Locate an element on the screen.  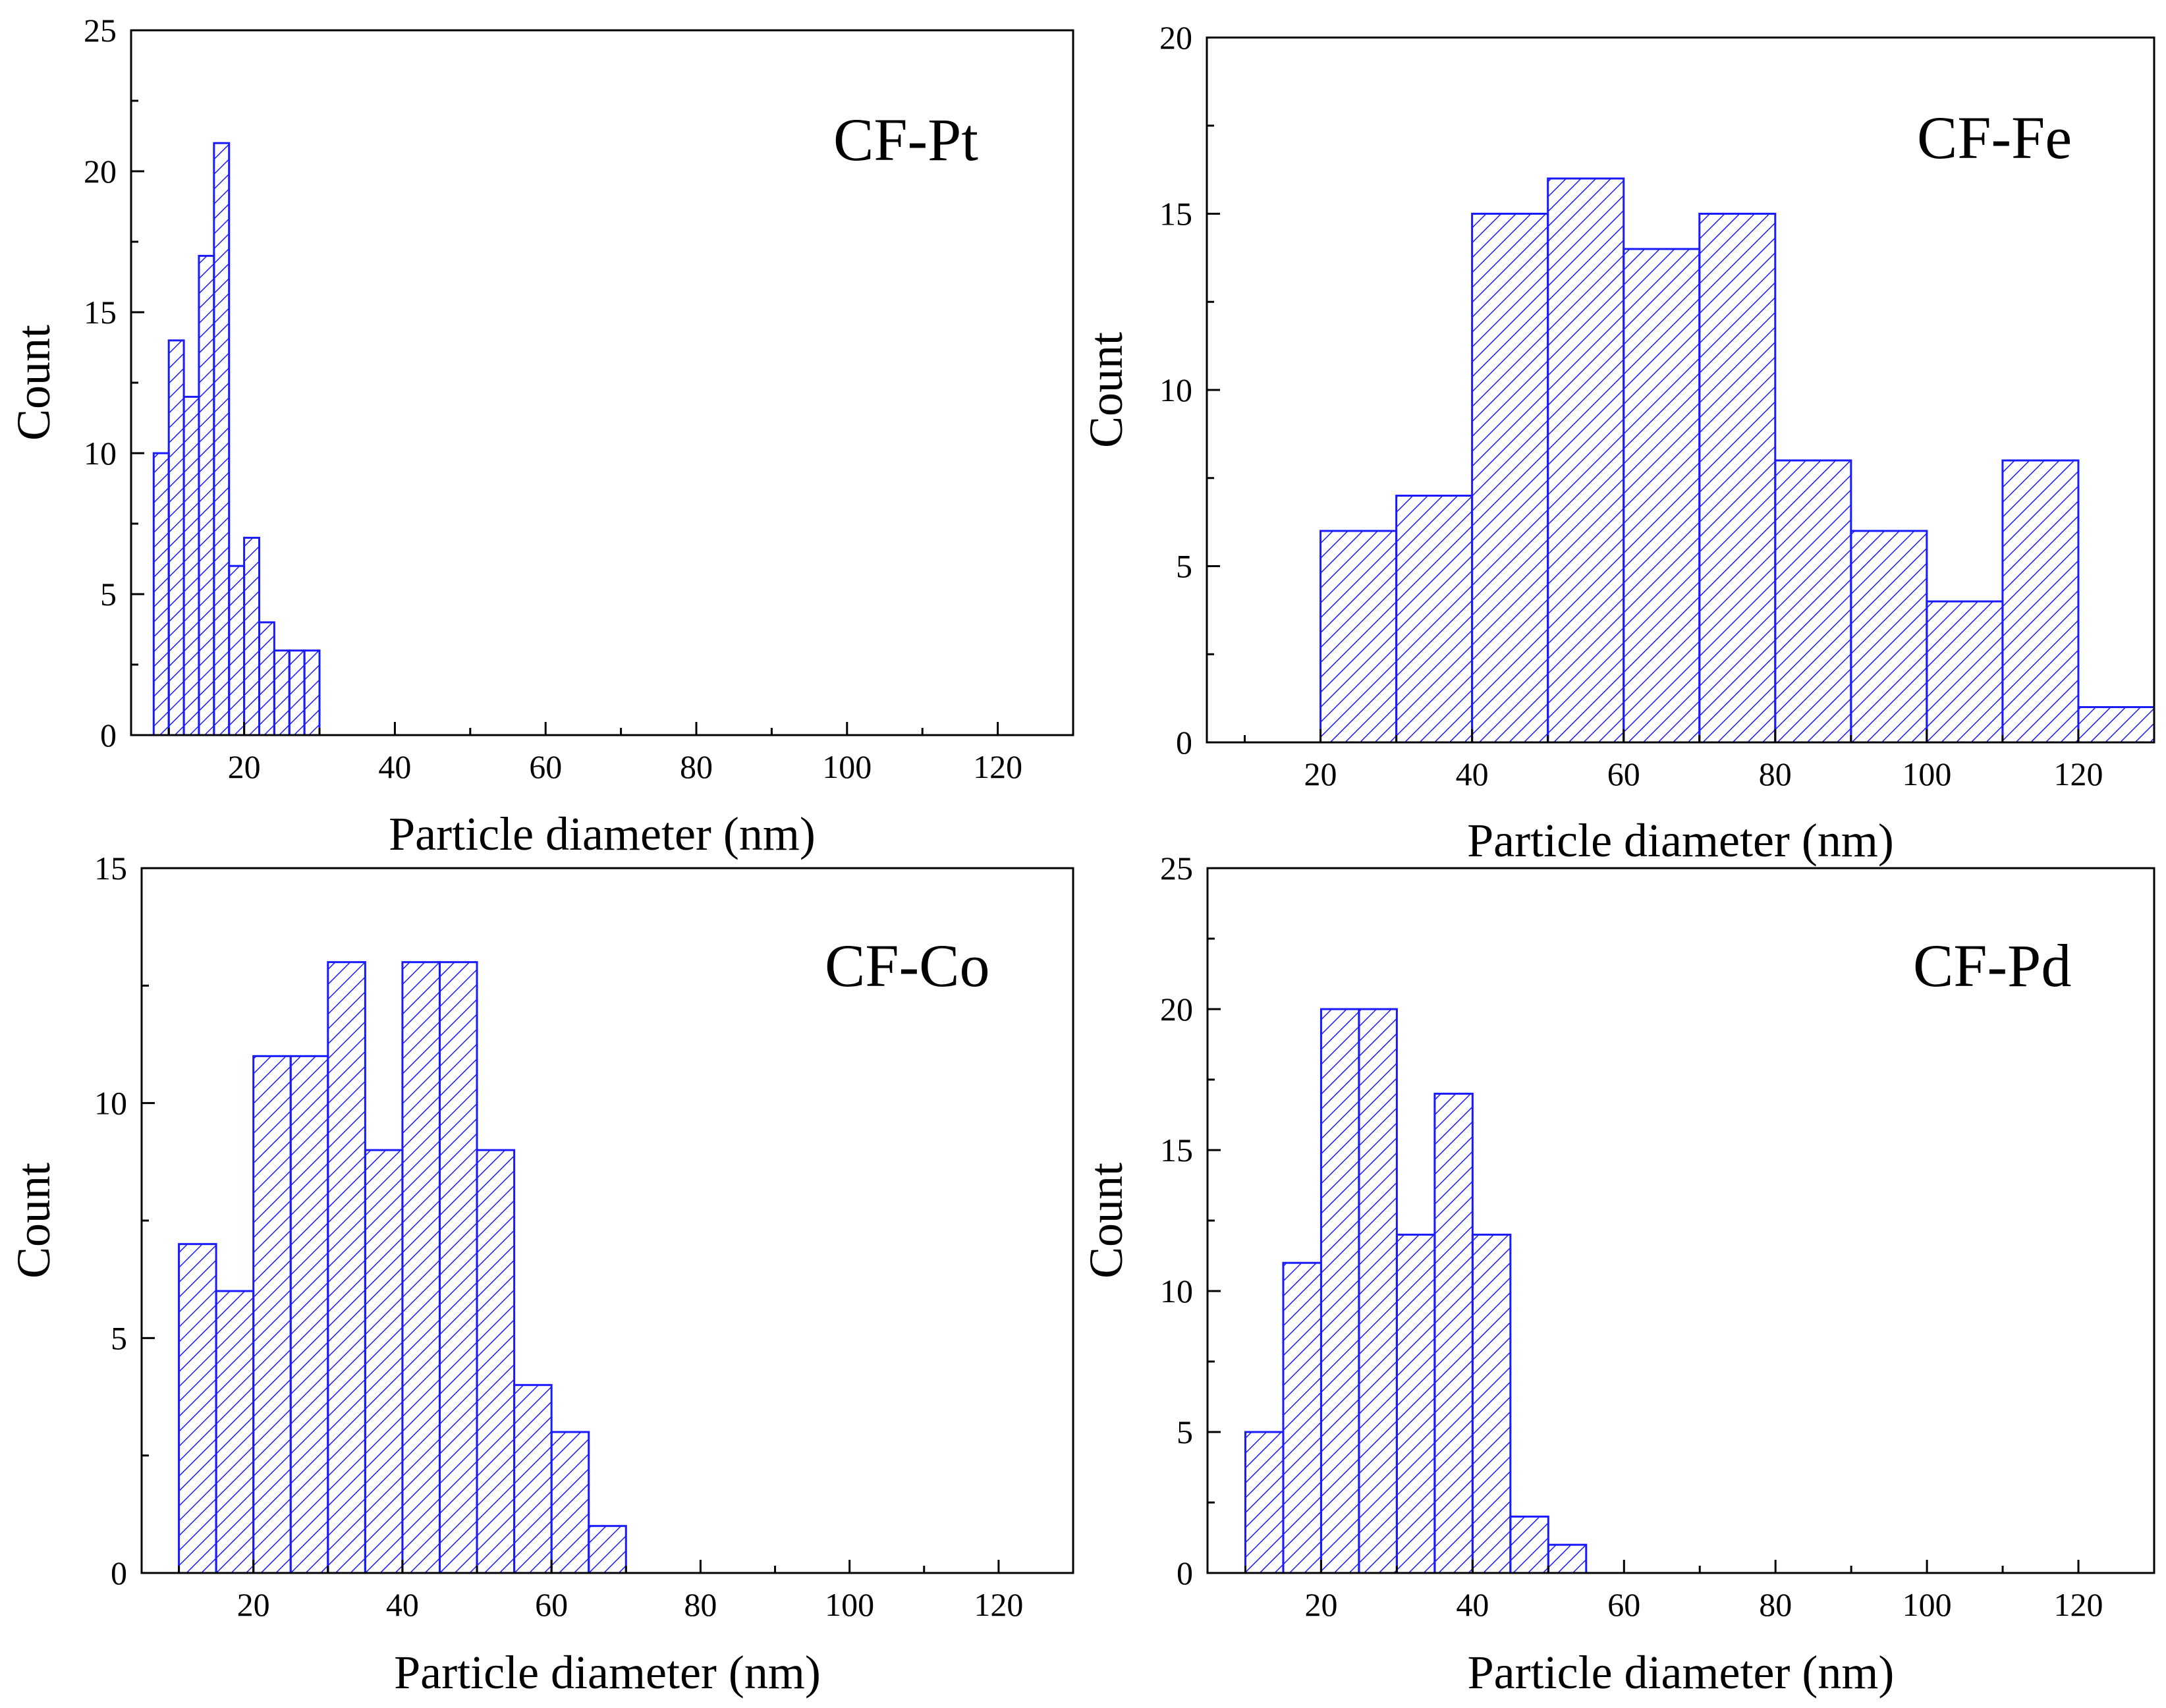
panel-title: CF-Co is located at coordinates (907, 965).